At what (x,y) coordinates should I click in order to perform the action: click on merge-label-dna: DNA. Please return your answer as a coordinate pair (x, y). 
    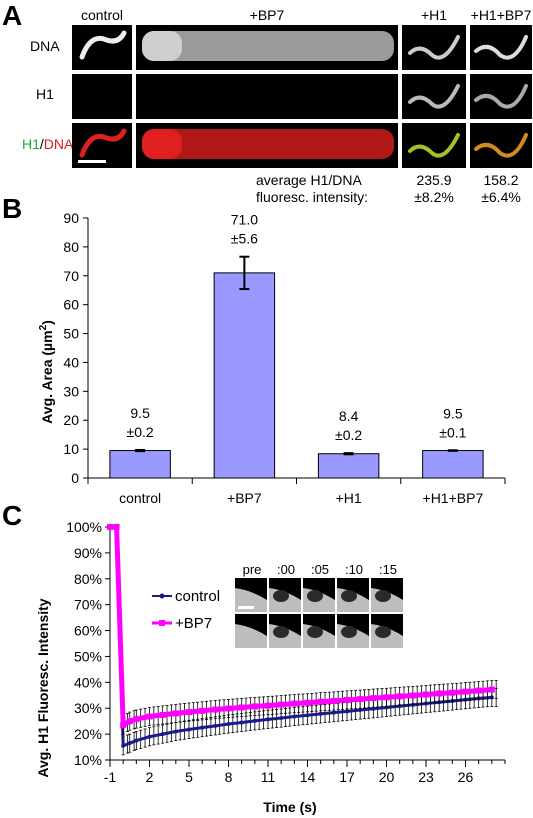
    Looking at the image, I should click on (58, 144).